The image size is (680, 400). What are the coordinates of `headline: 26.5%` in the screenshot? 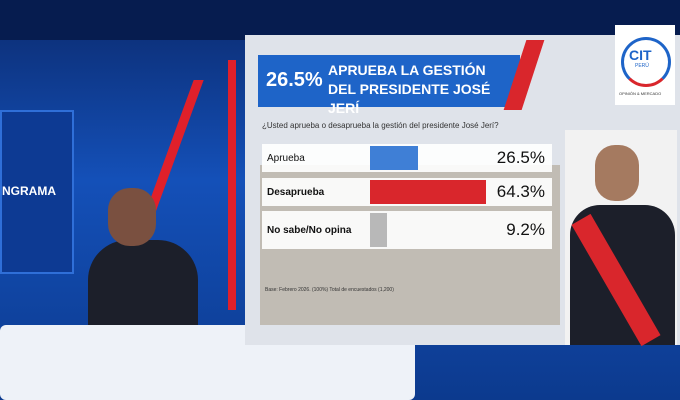 It's located at (294, 80).